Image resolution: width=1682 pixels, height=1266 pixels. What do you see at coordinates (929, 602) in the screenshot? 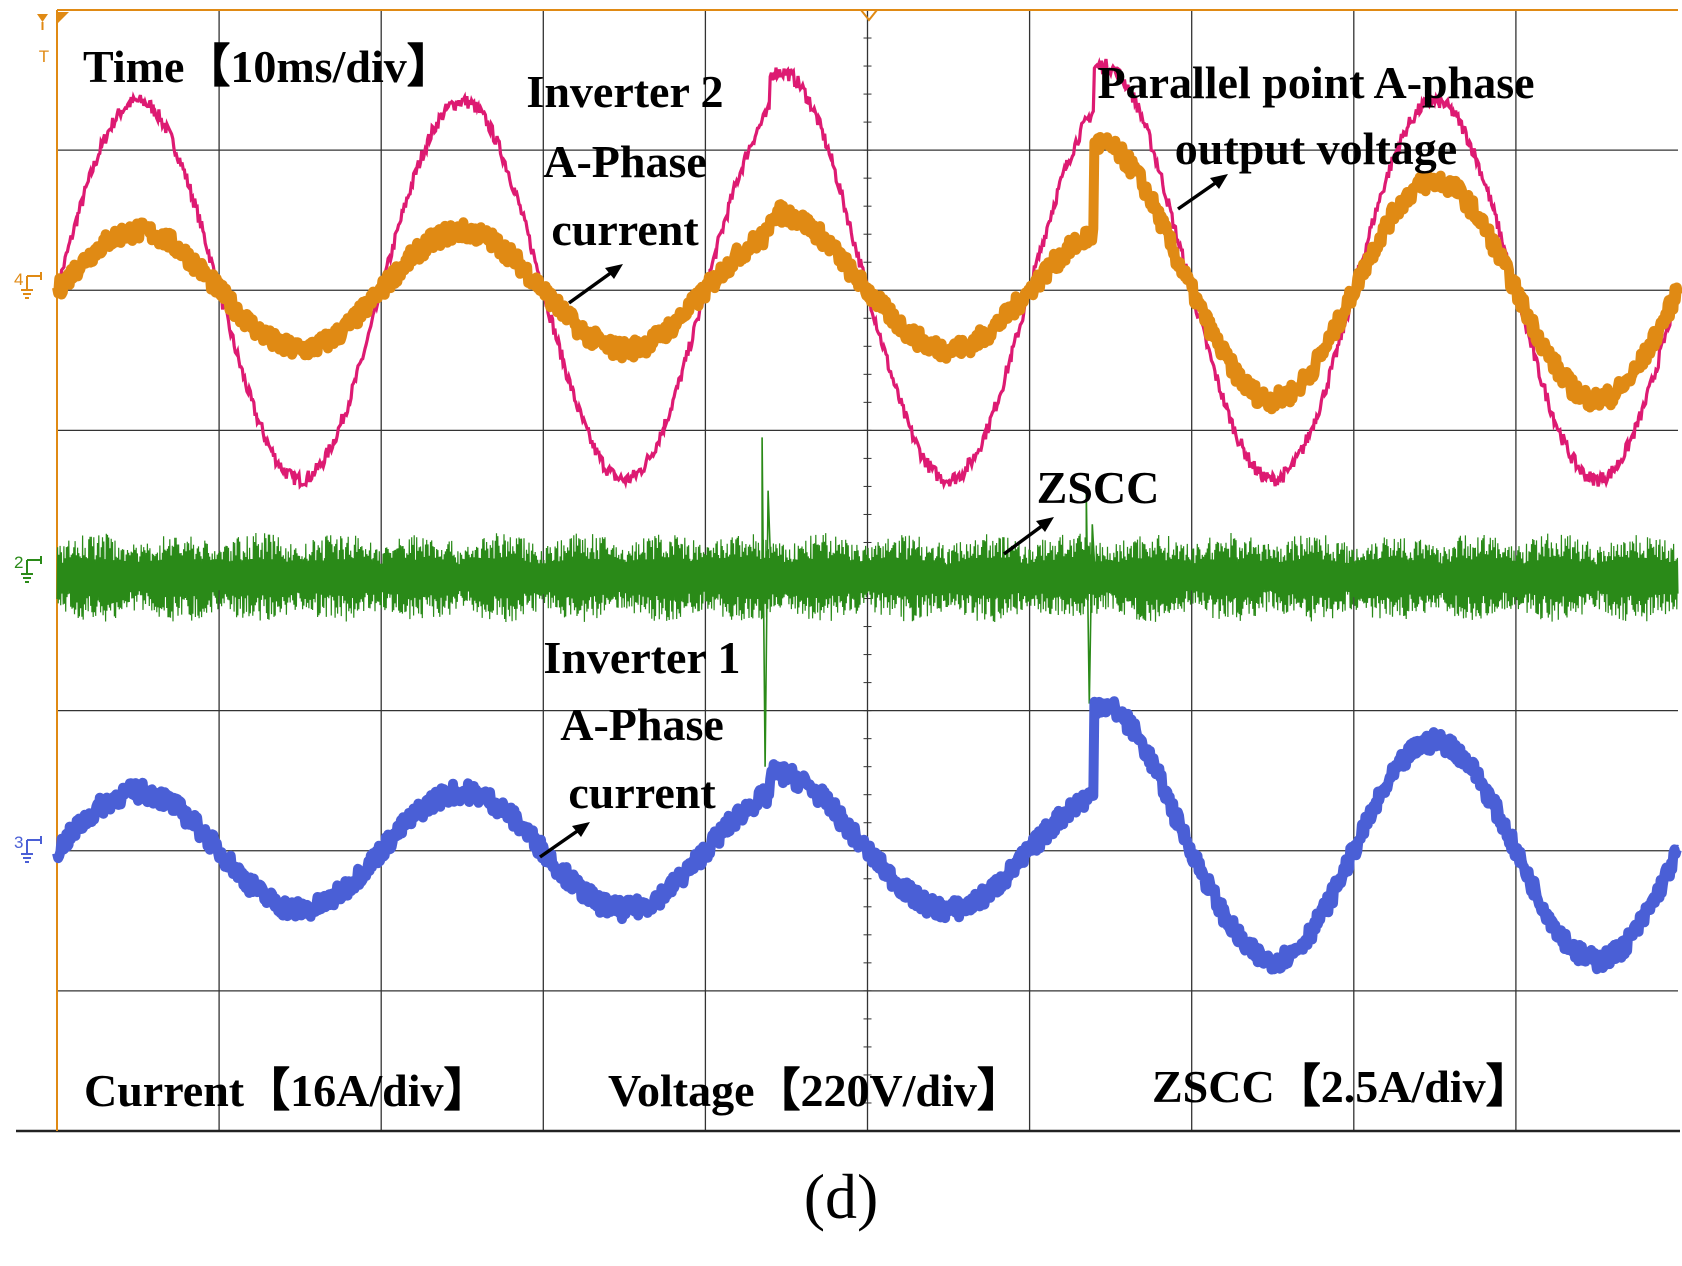
I see `zscc-spikes` at bounding box center [929, 602].